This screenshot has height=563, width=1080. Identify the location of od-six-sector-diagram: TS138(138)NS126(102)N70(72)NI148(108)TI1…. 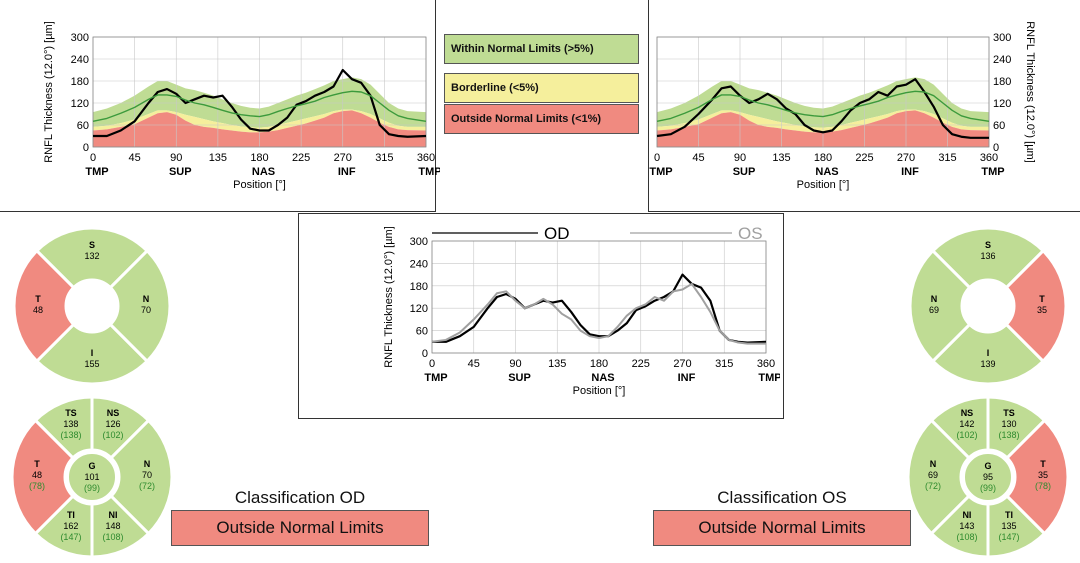
(92, 477).